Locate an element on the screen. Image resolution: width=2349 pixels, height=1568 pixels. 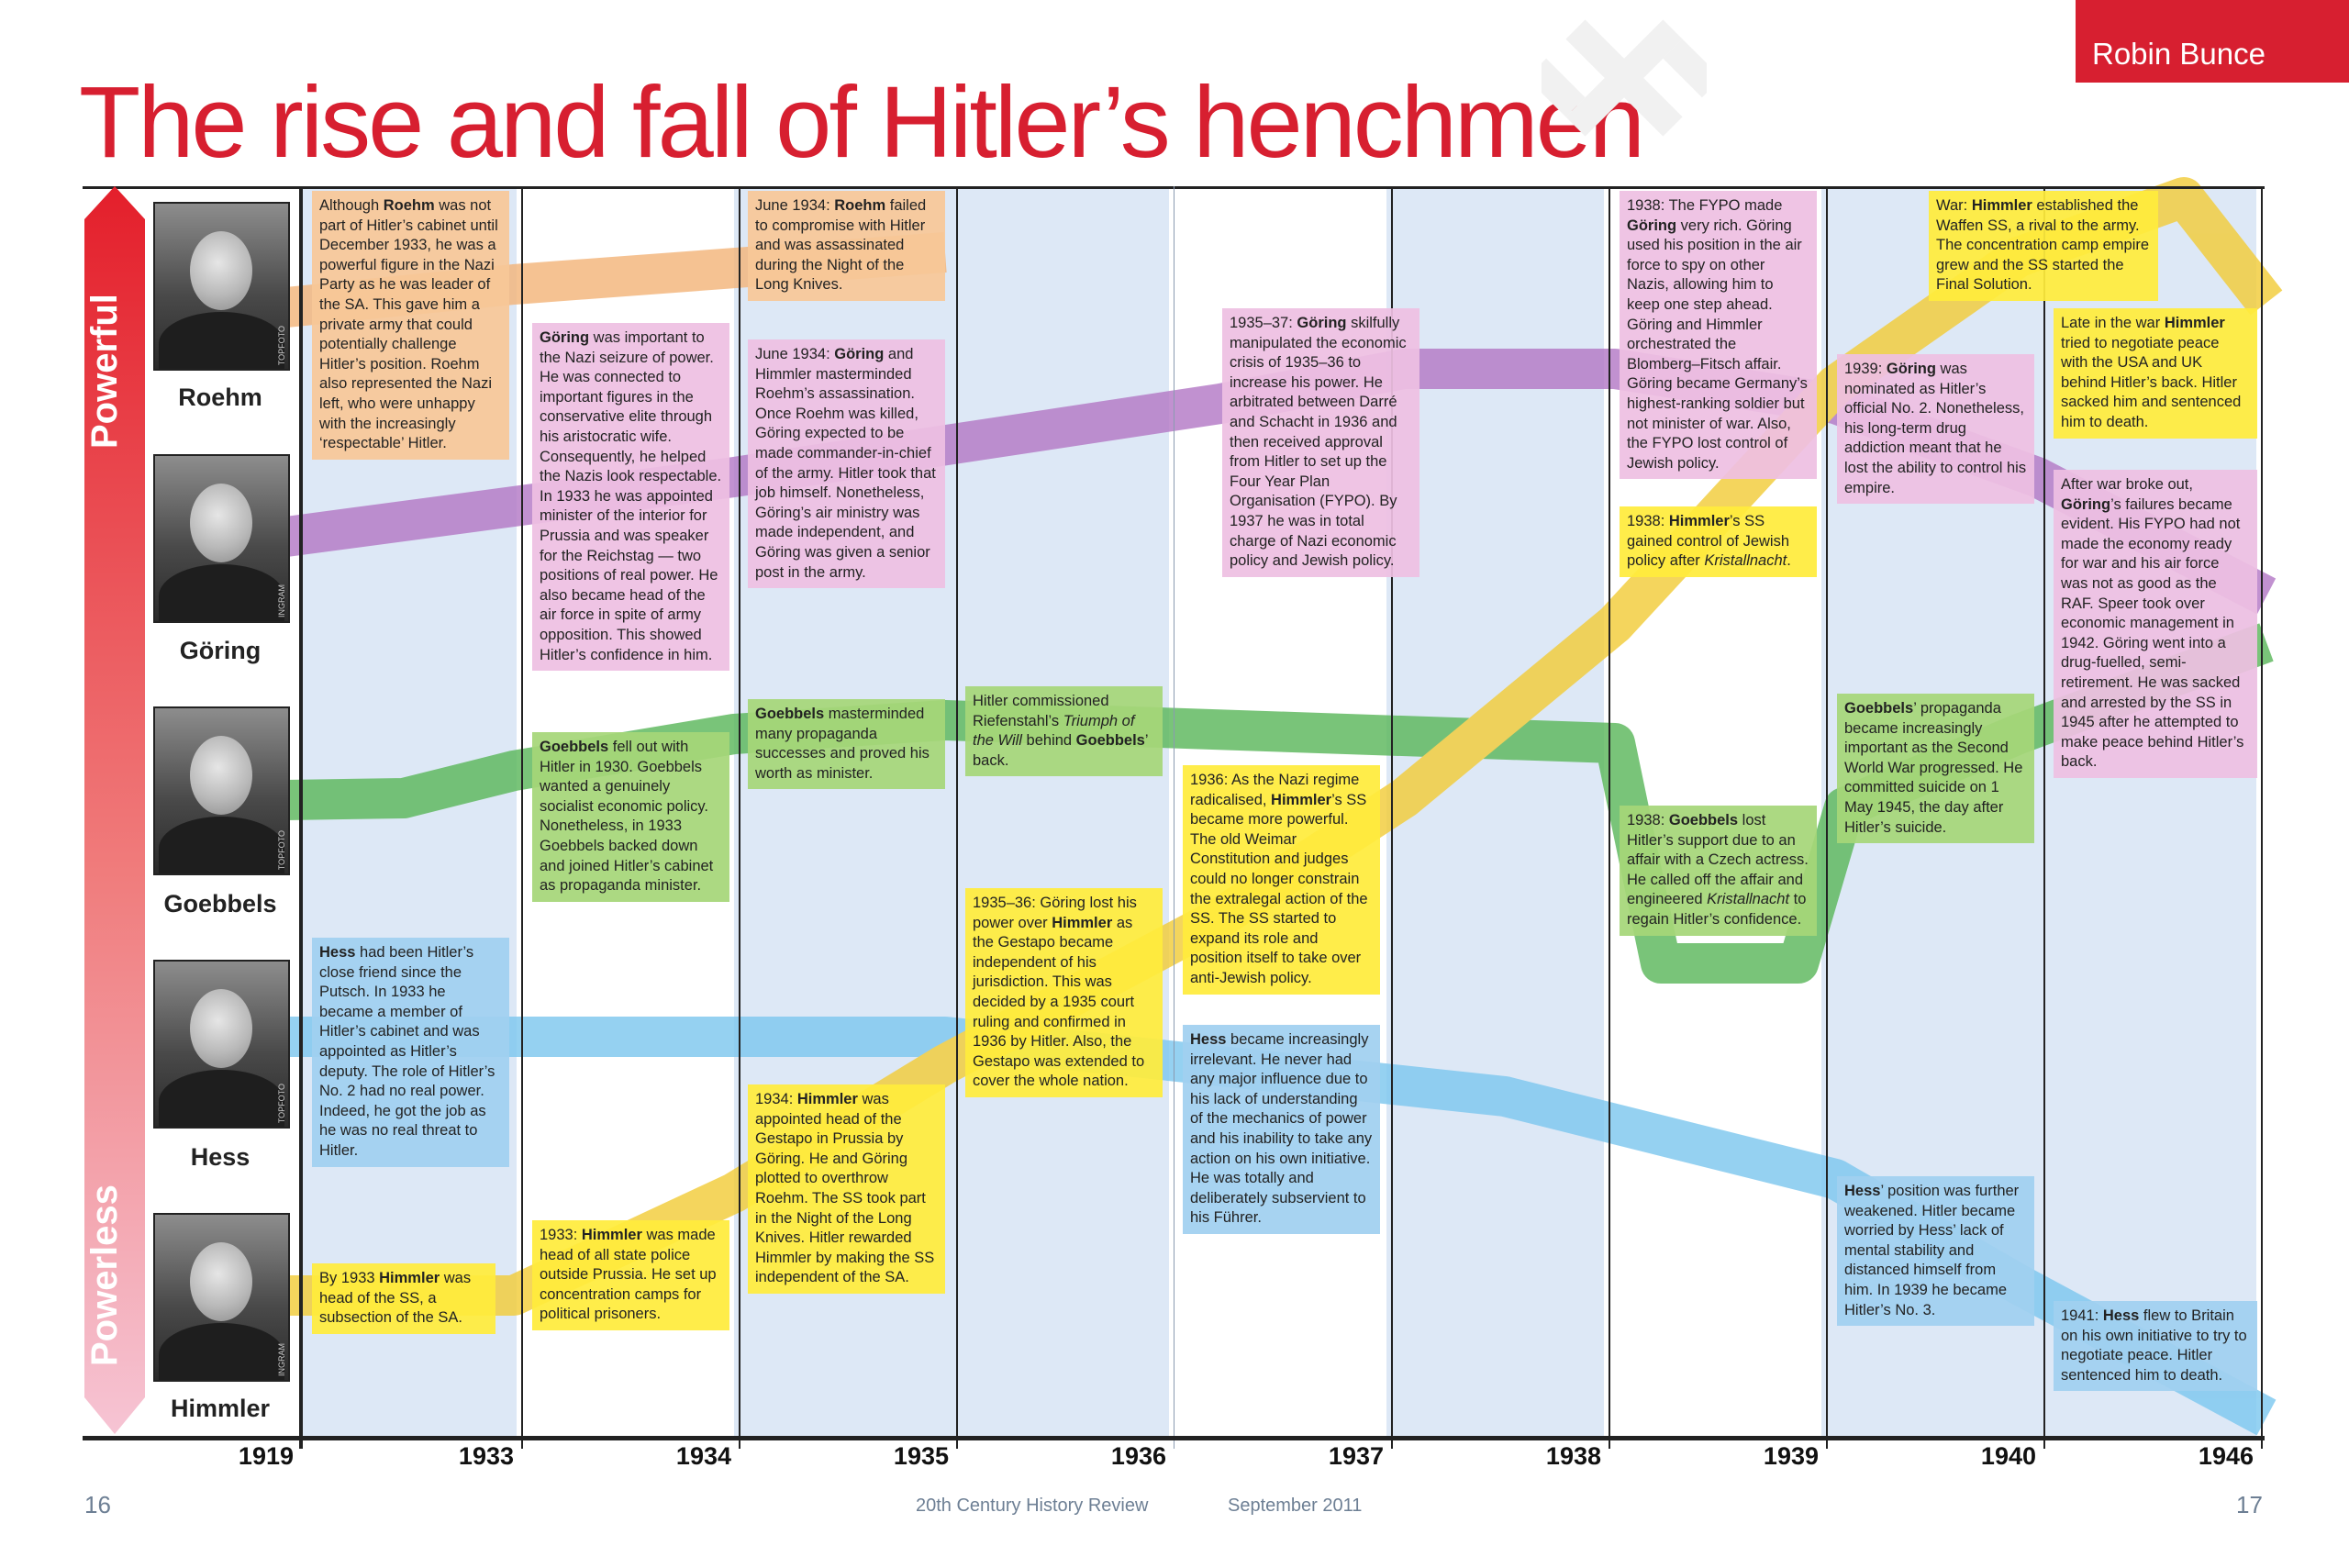
year-label: 1935 is located at coordinates (921, 1456).